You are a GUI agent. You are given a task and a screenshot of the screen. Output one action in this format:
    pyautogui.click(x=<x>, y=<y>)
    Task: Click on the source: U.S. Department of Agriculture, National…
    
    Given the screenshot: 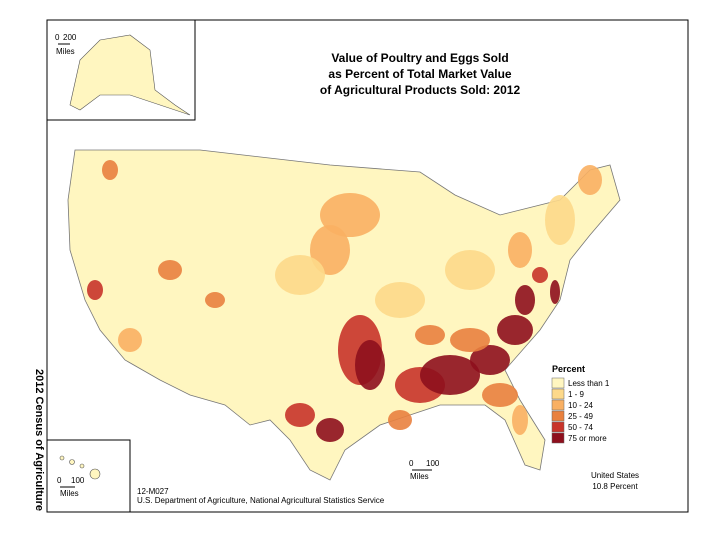 What is the action you would take?
    pyautogui.click(x=261, y=500)
    